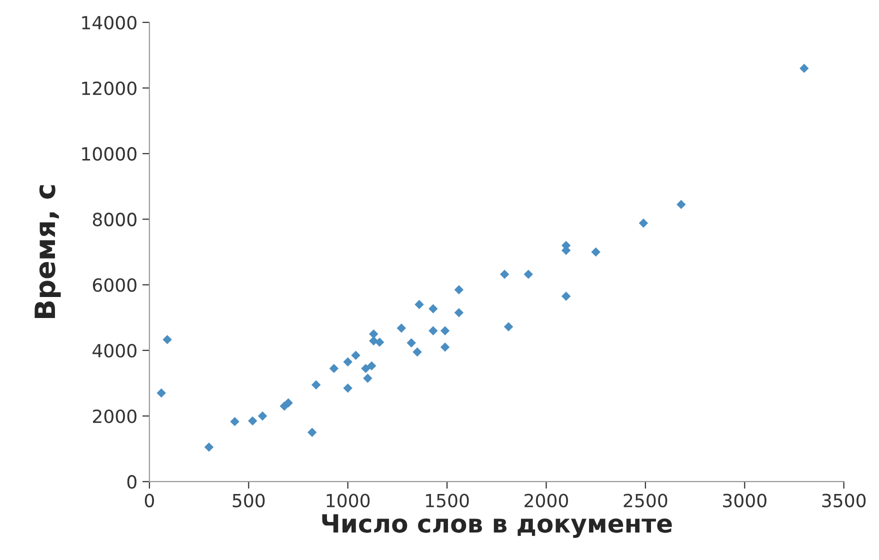 The image size is (879, 560). Describe the element at coordinates (109, 154) in the screenshot. I see `y-tick-label: 10000` at that location.